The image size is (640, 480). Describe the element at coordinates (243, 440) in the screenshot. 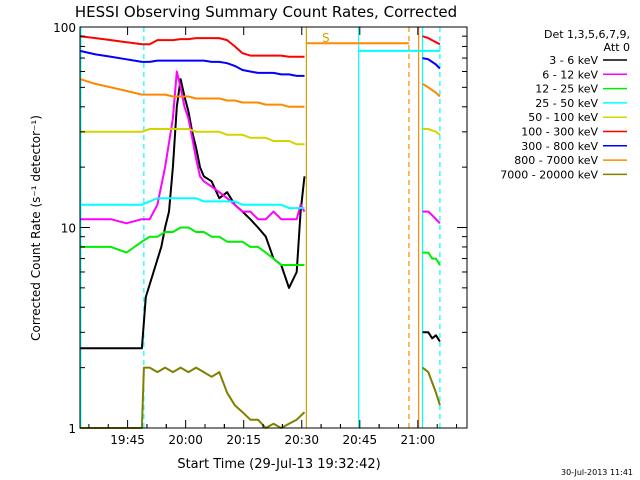

I see `x-tick-label-2: 20:15` at that location.